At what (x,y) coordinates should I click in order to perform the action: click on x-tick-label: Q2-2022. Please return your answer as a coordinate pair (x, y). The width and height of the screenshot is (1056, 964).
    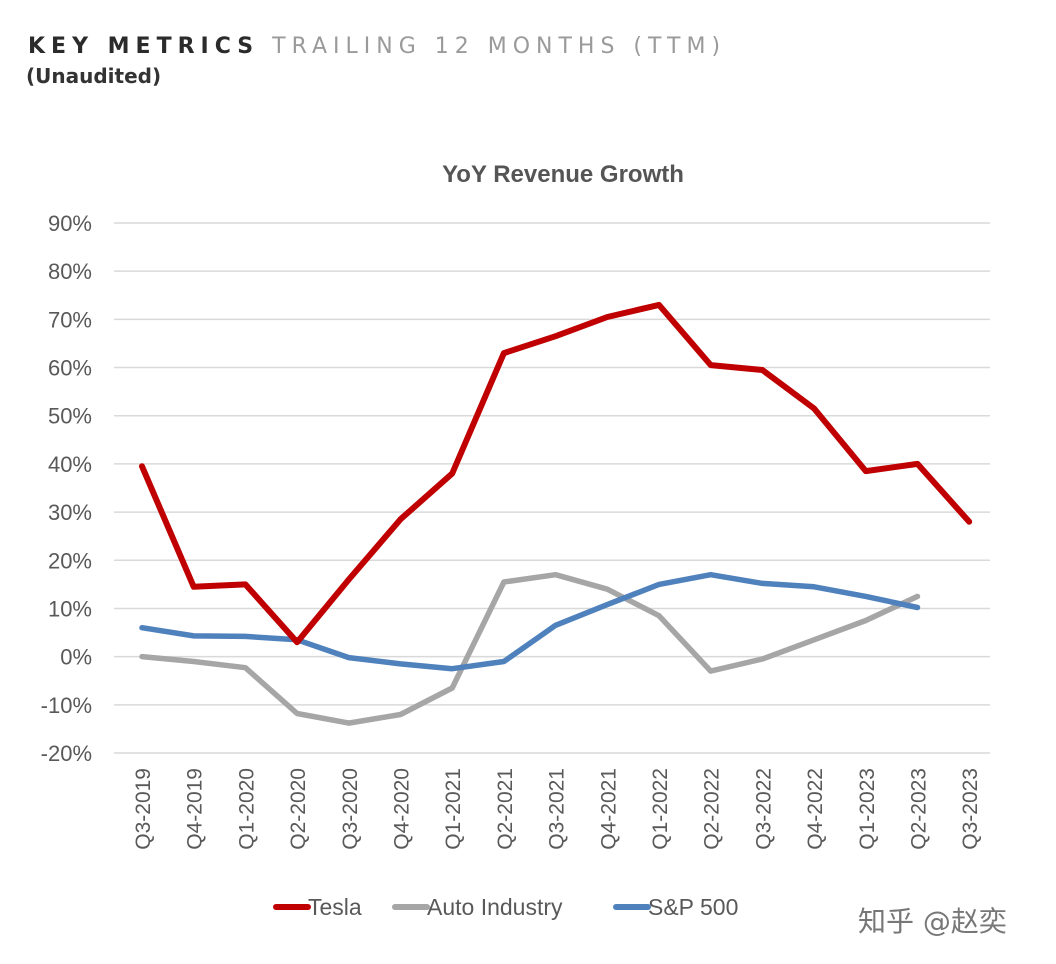
    Looking at the image, I should click on (712, 809).